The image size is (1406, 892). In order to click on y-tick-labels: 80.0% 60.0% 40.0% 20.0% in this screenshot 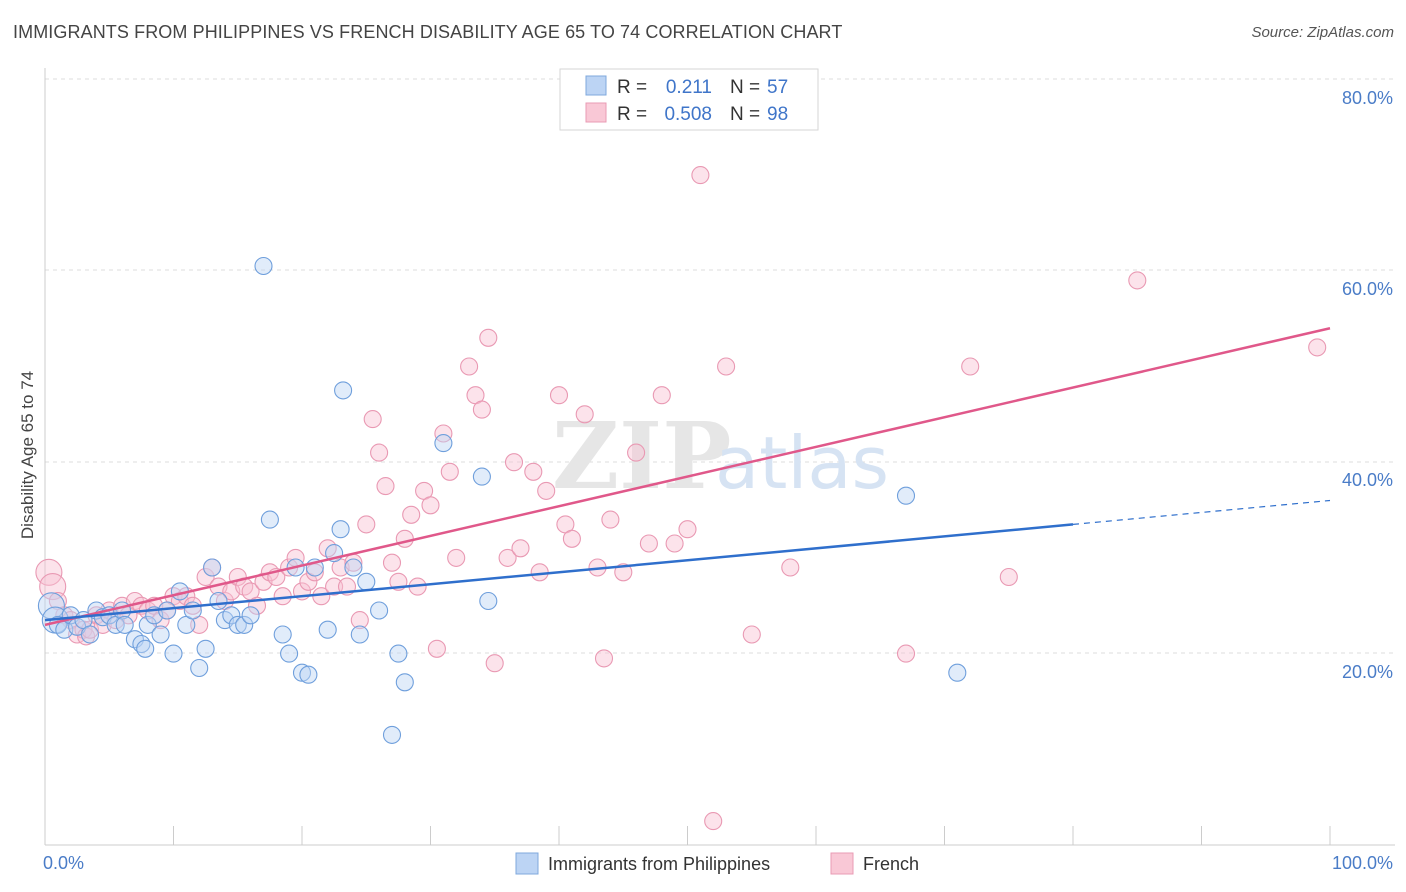, I will do `click(1367, 385)`.